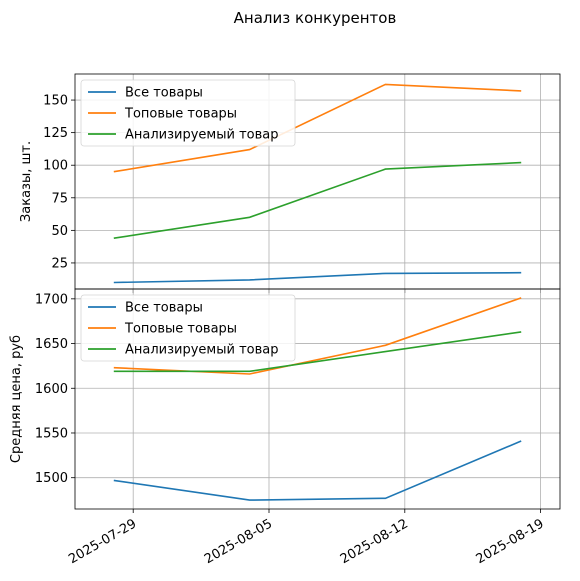 The height and width of the screenshot is (581, 580). I want to click on y-tick-label: 25, so click(59, 263).